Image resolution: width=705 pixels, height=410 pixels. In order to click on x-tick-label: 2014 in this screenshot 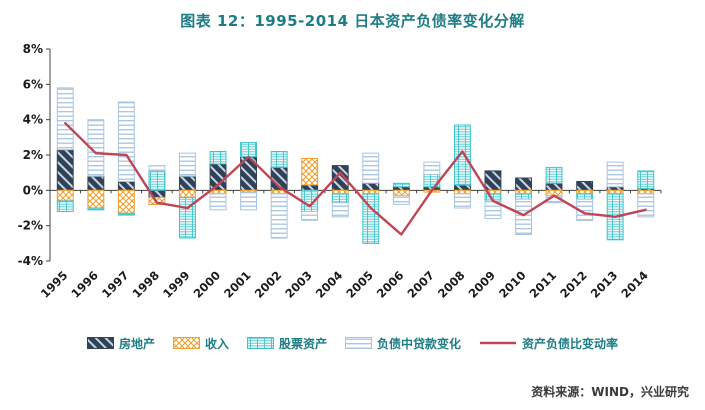, I will do `click(634, 284)`.